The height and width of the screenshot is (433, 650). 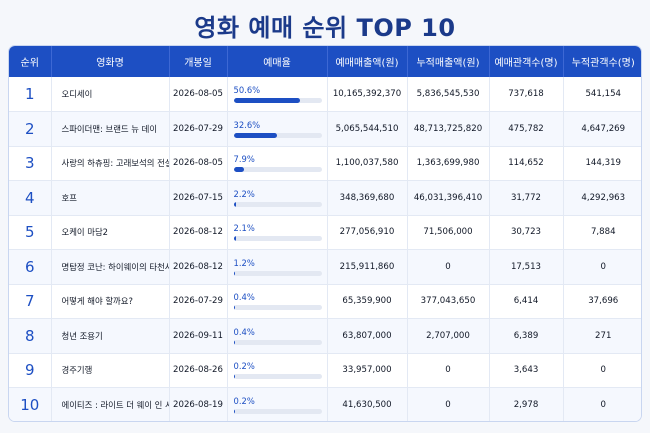 I want to click on booking-audience-cell: 17,513, so click(x=526, y=267).